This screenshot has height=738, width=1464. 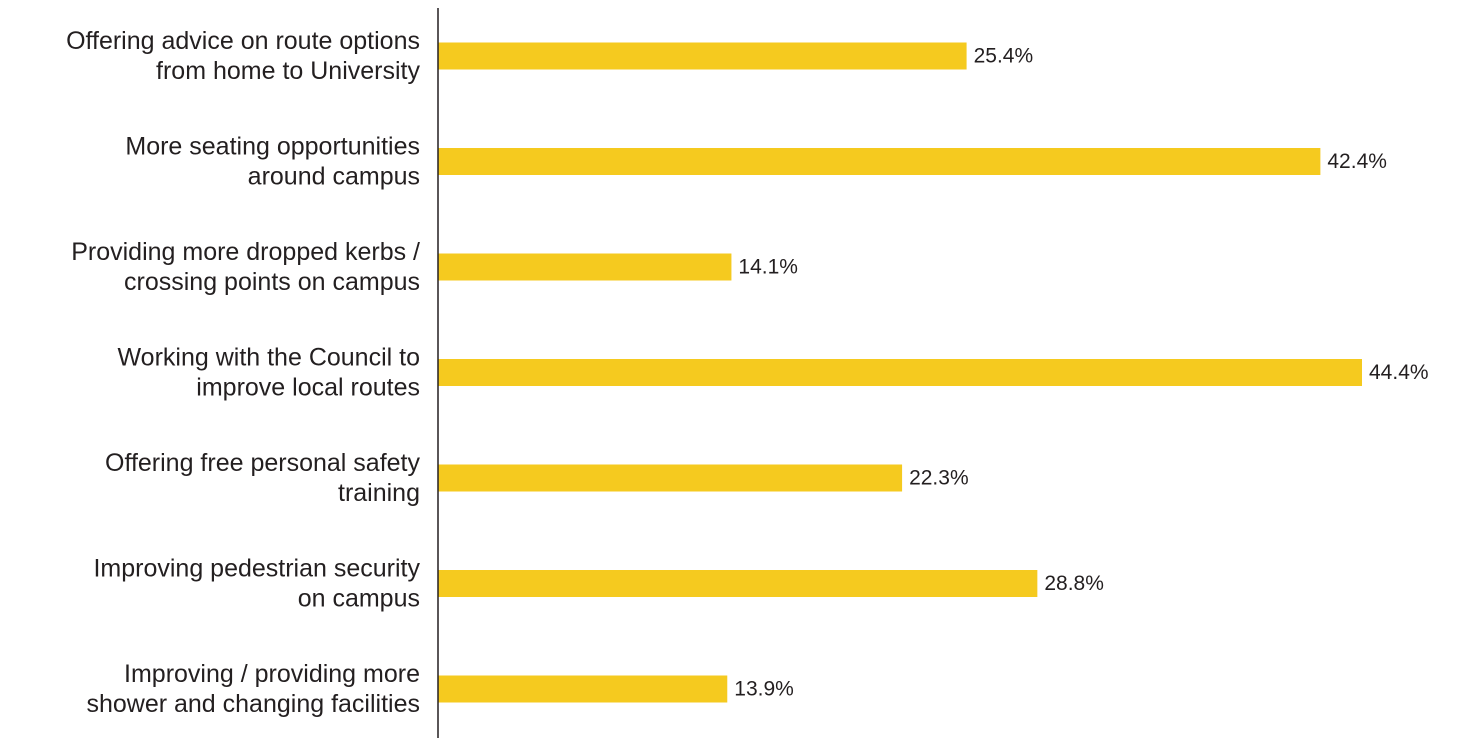 I want to click on category-label-6-line-2: on campus, so click(x=359, y=599).